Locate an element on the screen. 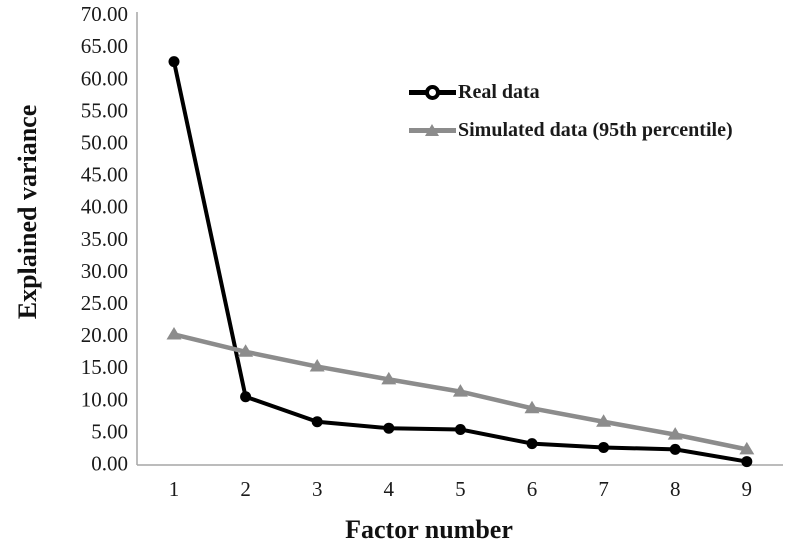 Image resolution: width=786 pixels, height=550 pixels. x-tick-label: 5 is located at coordinates (460, 489).